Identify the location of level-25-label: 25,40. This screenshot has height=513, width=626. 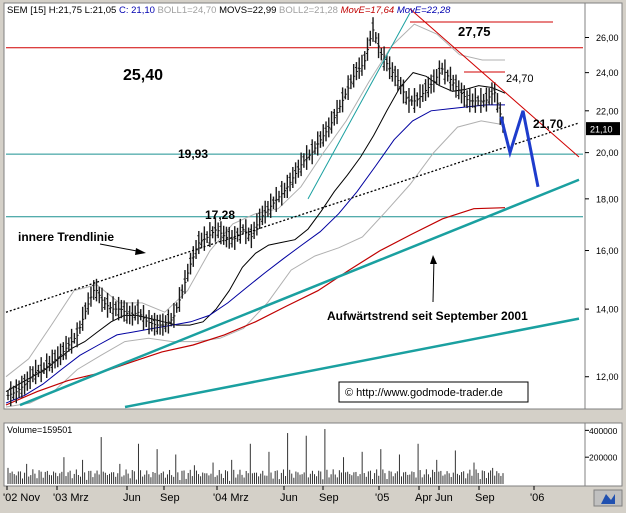
(143, 75).